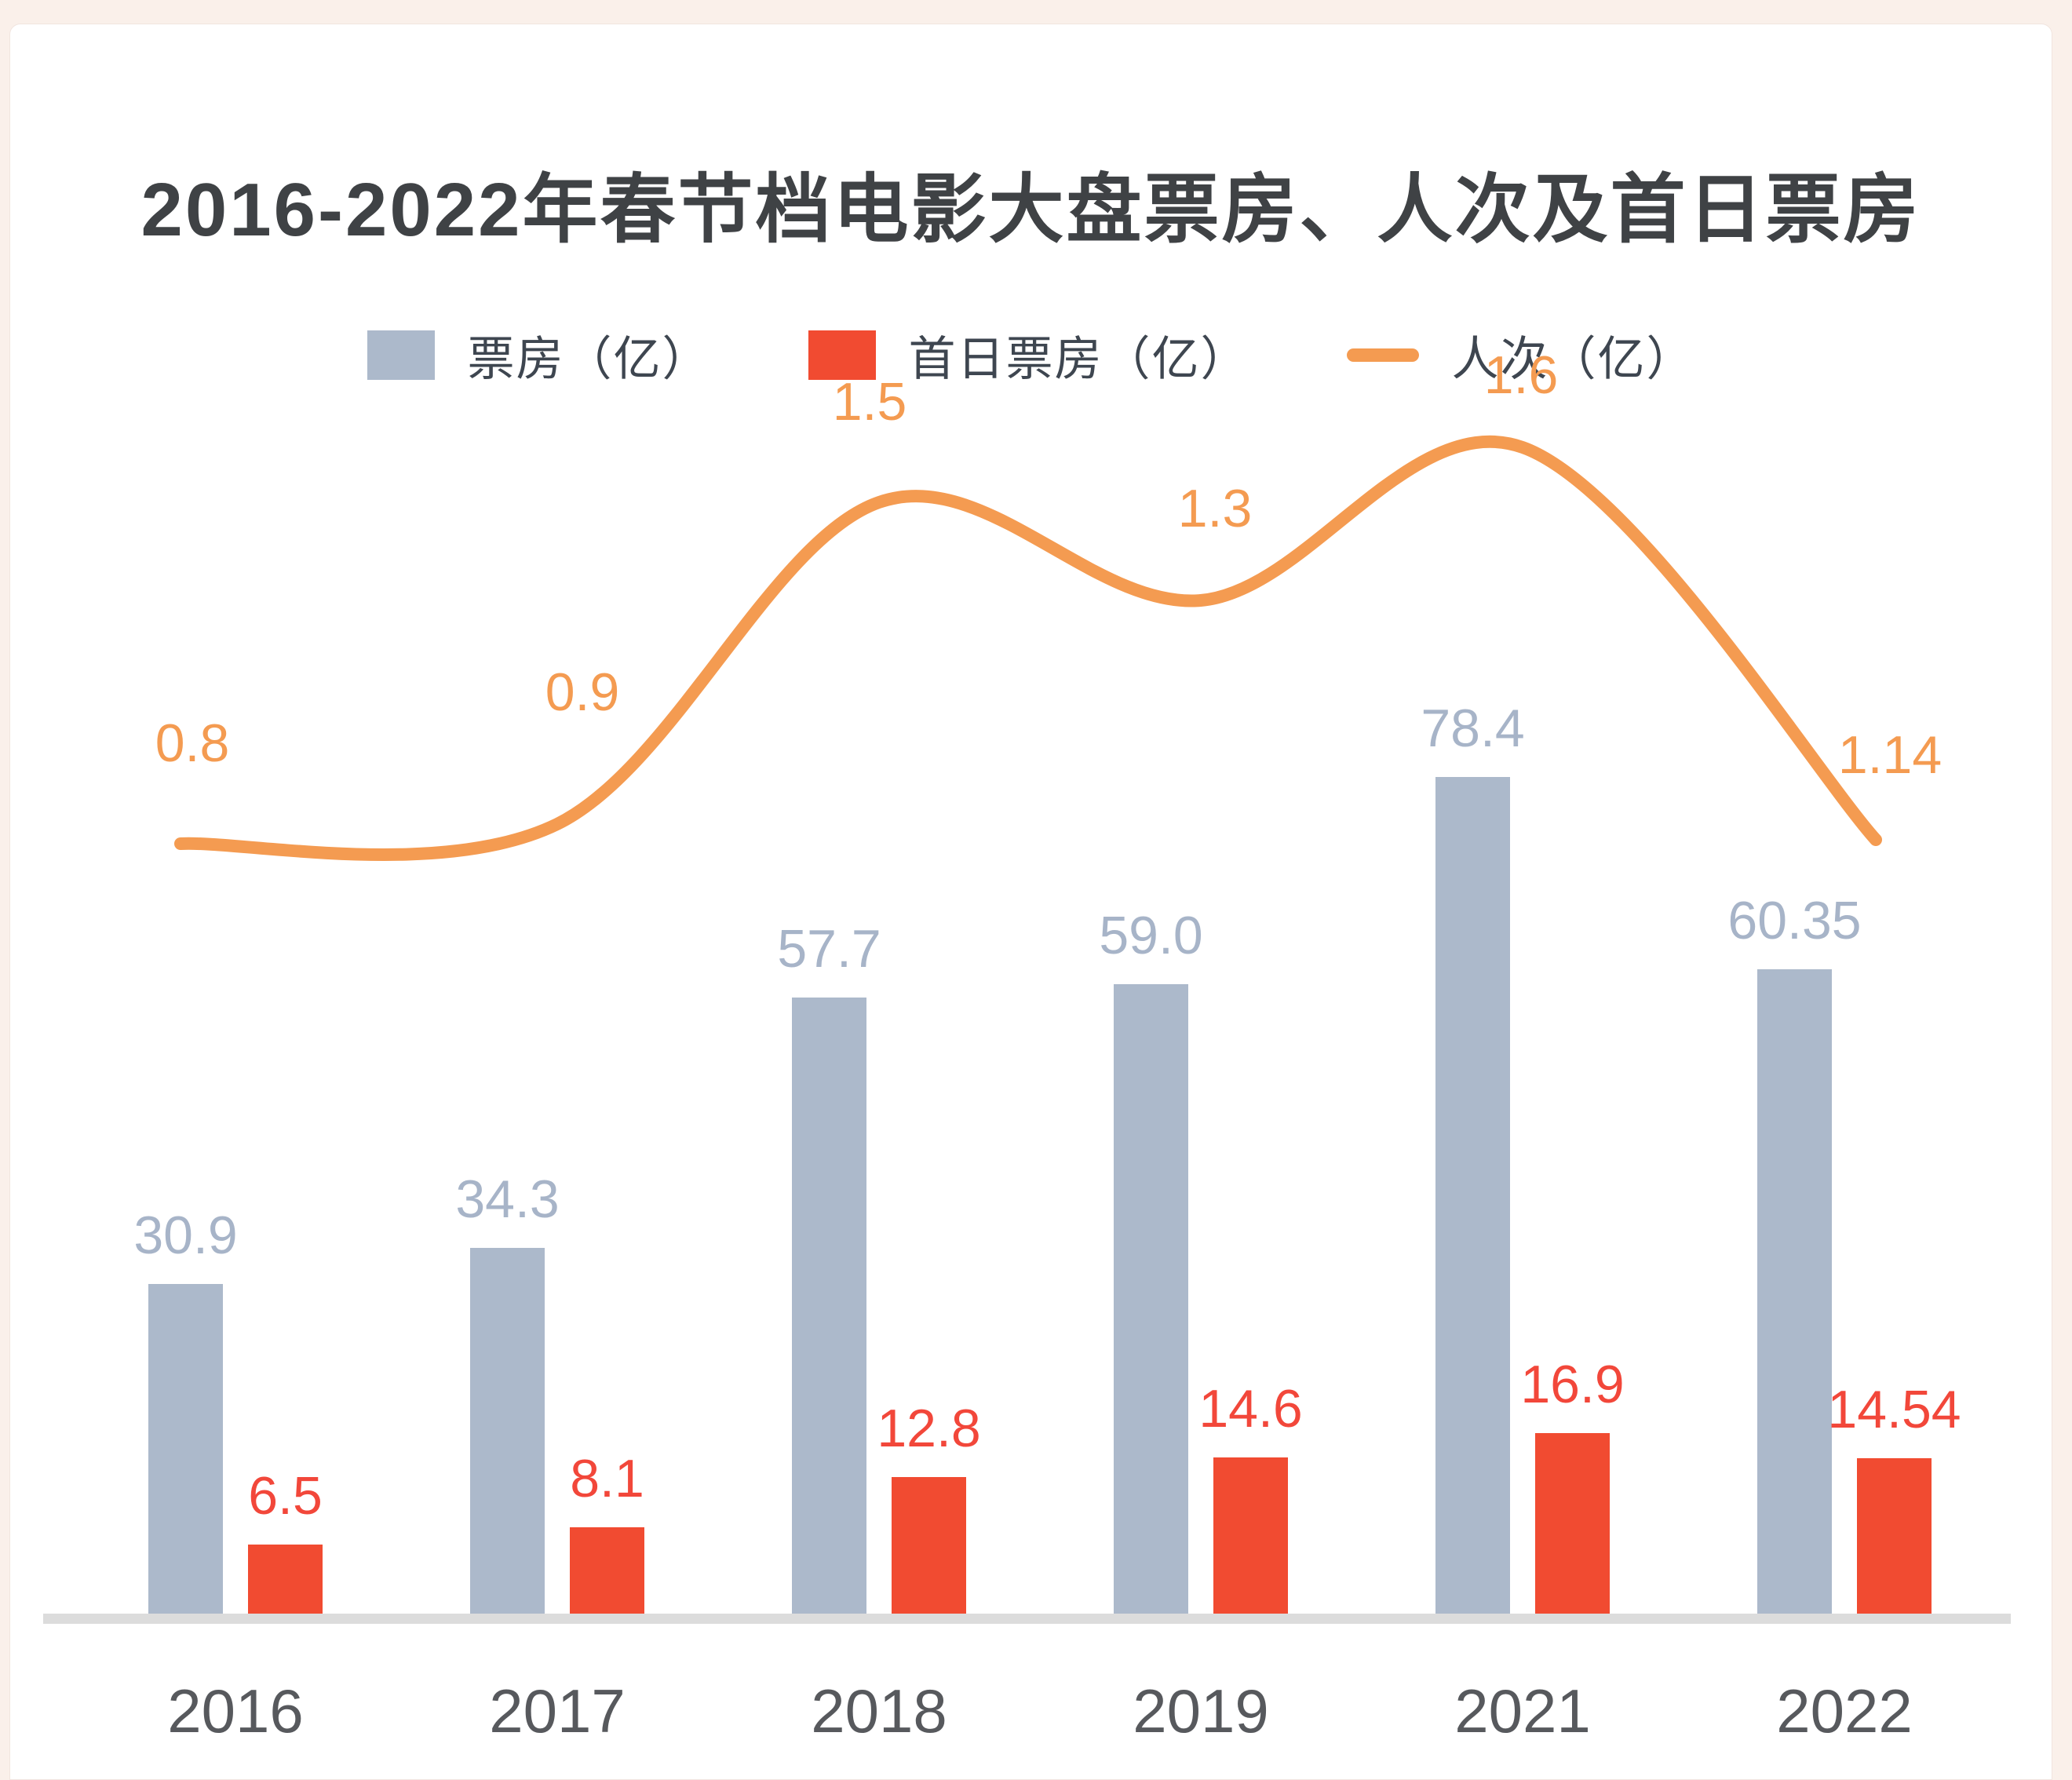 Image resolution: width=2072 pixels, height=1780 pixels. Describe the element at coordinates (589, 359) in the screenshot. I see `boxoffice-legend-label: 票房（亿）` at that location.